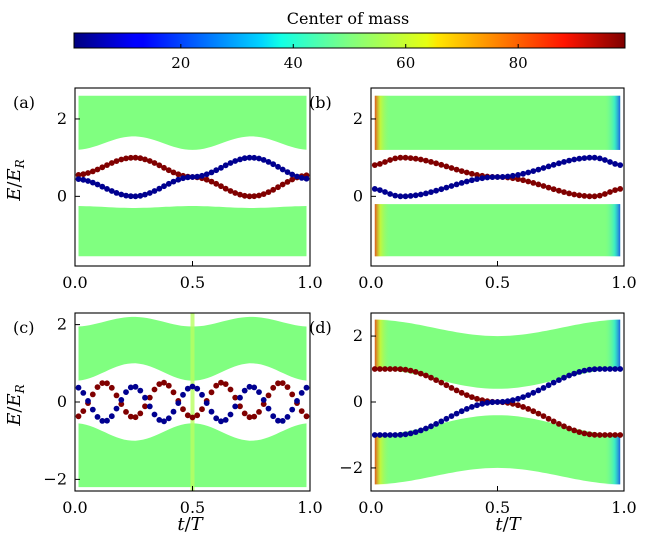  Describe the element at coordinates (24, 102) in the screenshot. I see `panel-label: (a)` at that location.